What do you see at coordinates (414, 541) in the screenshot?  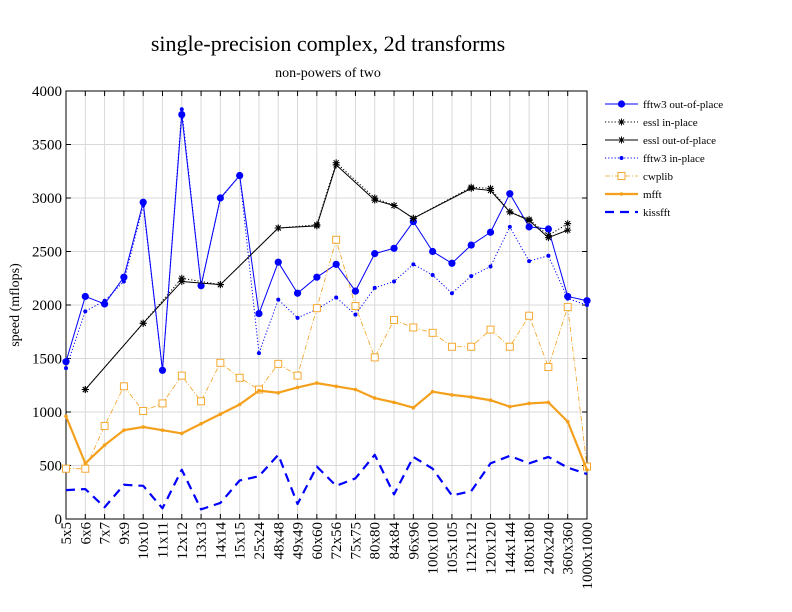 I see `x-tick-label: 96x96` at bounding box center [414, 541].